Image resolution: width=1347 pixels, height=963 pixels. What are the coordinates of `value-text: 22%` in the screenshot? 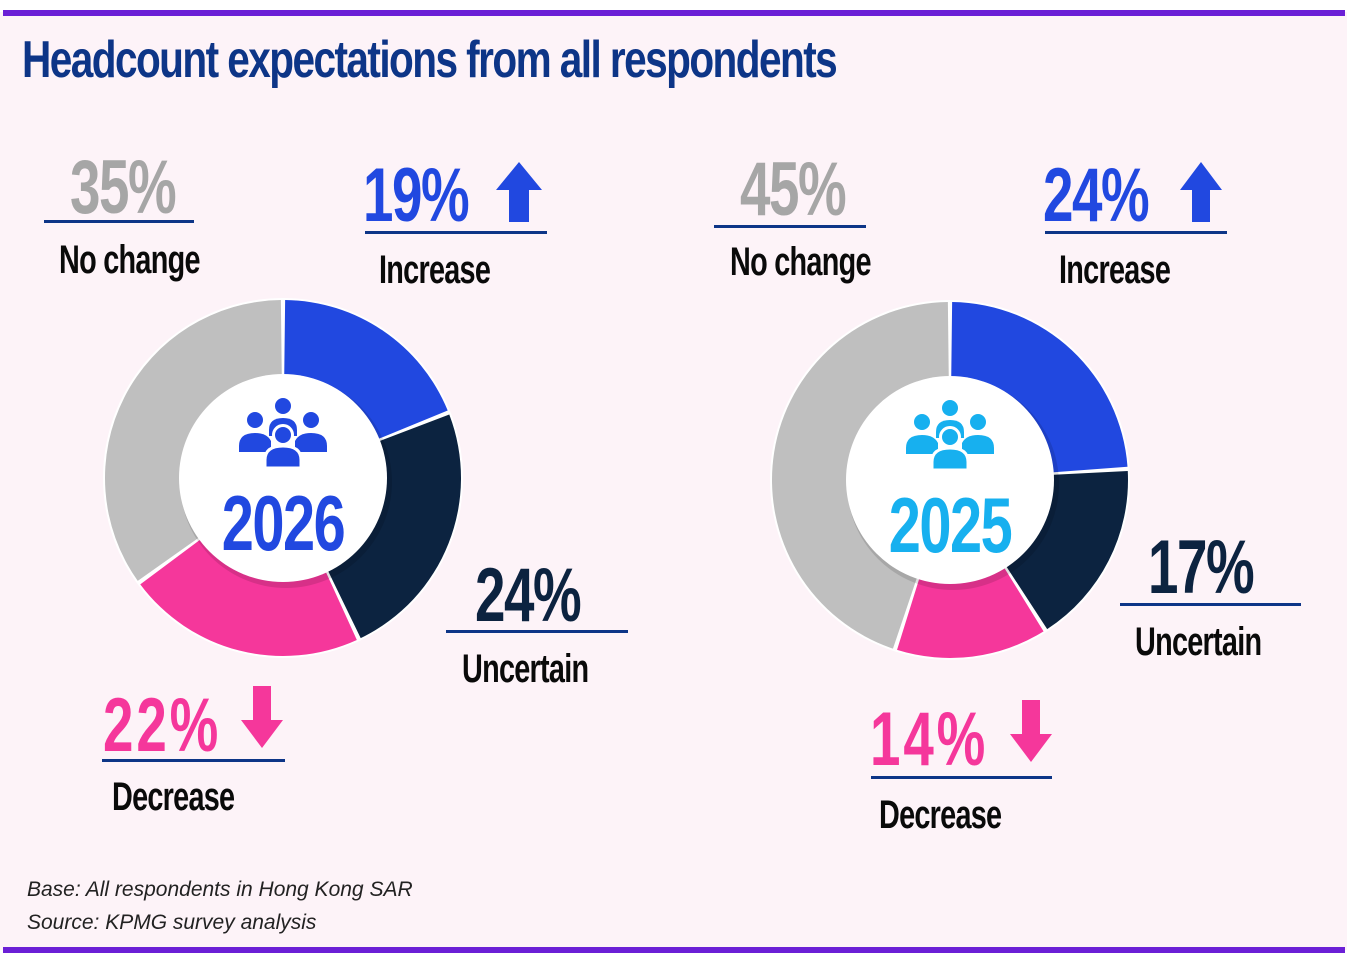 It's located at (162, 725).